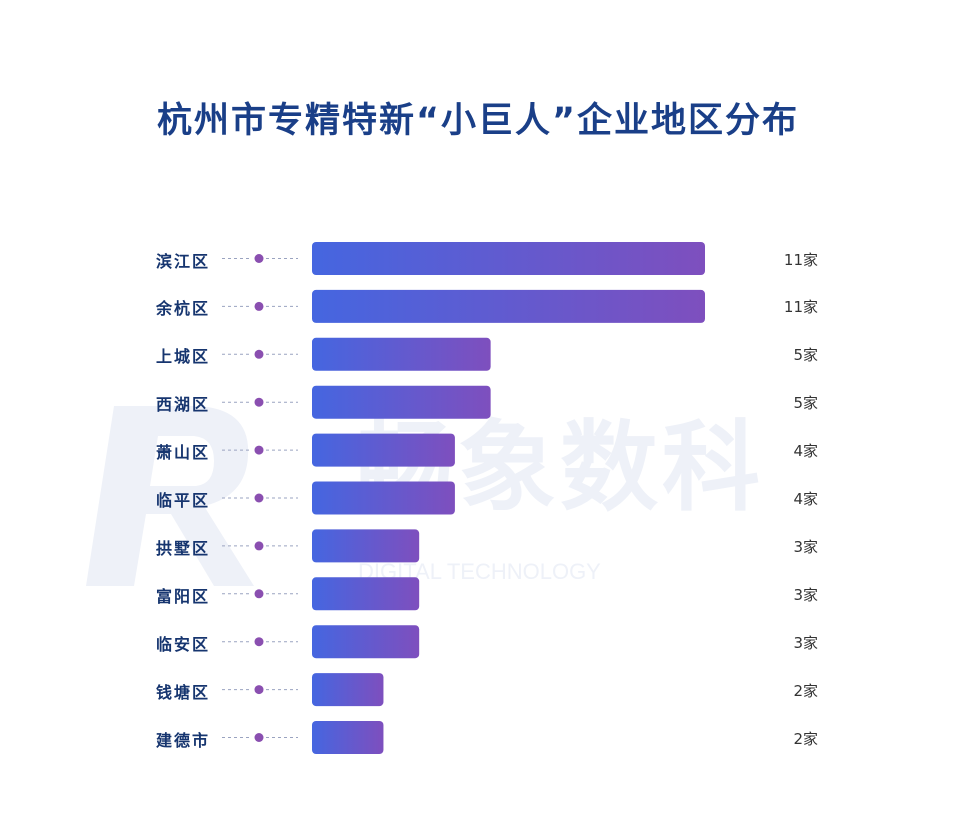 The image size is (956, 815). Describe the element at coordinates (477, 121) in the screenshot. I see `chart-title: 杭州市专精特新“小巨人”企业地区分布` at that location.